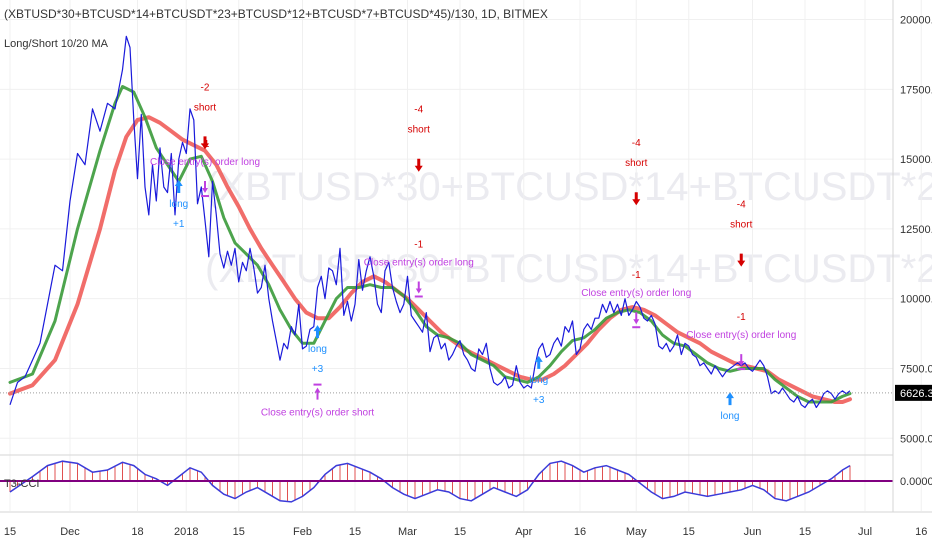 Image resolution: width=932 pixels, height=550 pixels. What do you see at coordinates (186, 532) in the screenshot?
I see `x-tick-label: 2018` at bounding box center [186, 532].